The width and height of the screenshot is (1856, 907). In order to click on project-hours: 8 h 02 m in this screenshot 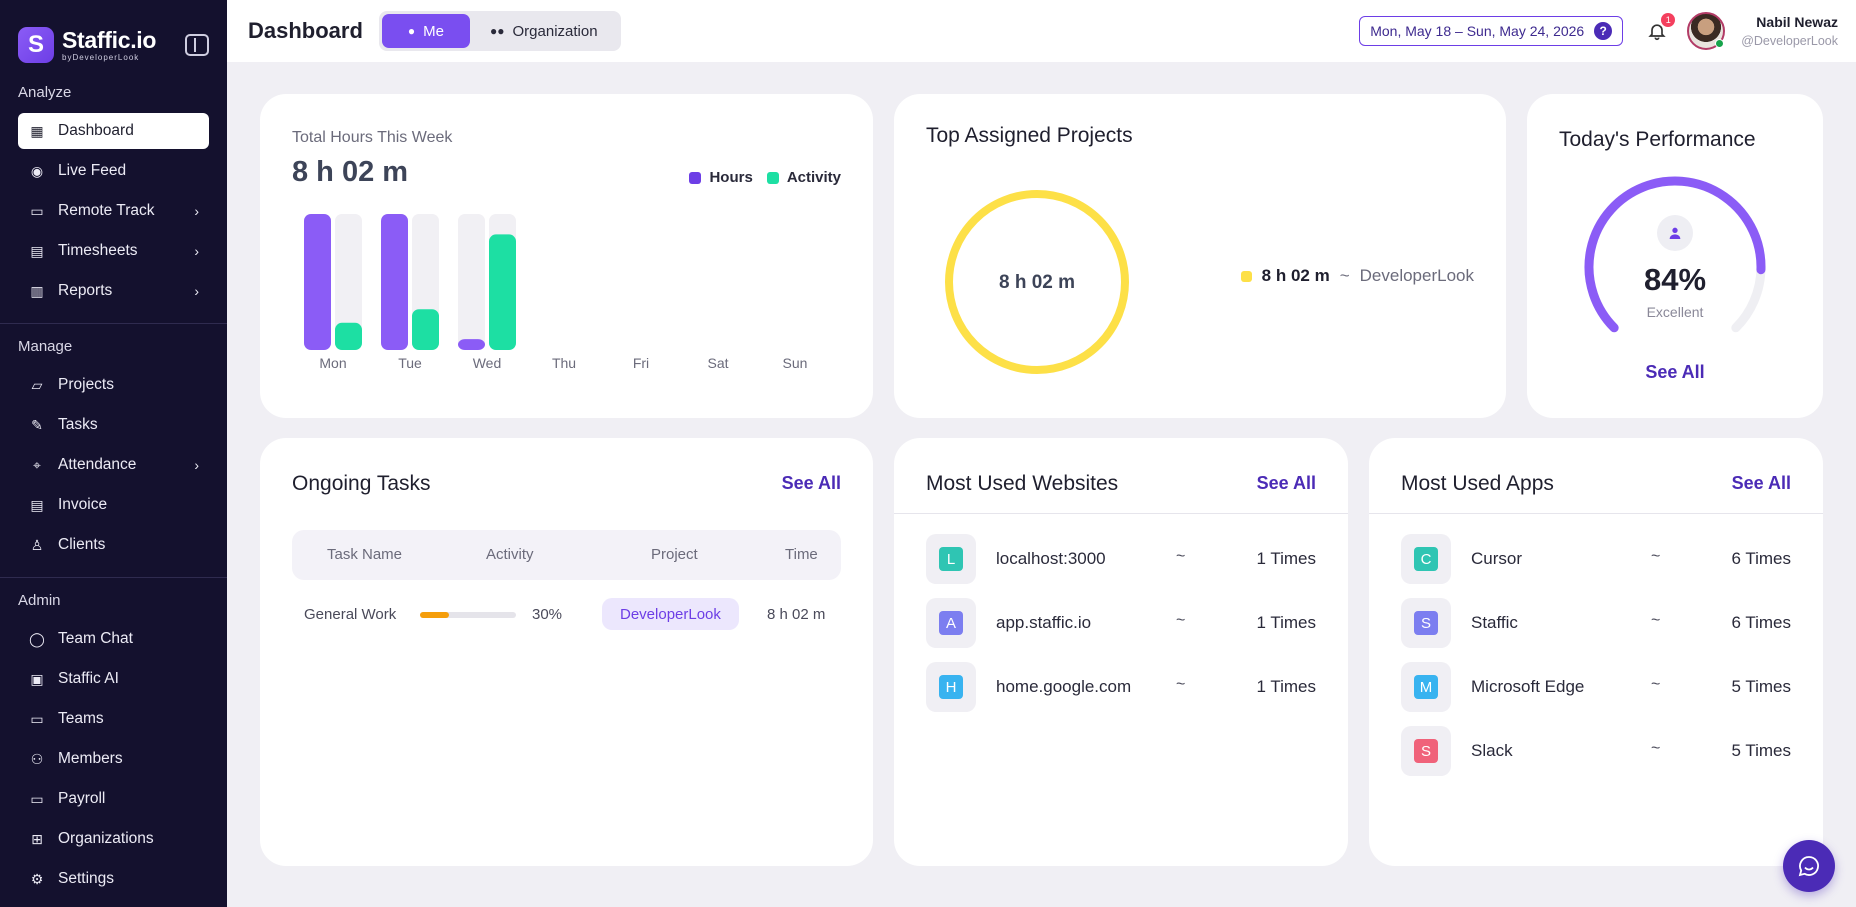, I will do `click(1295, 275)`.